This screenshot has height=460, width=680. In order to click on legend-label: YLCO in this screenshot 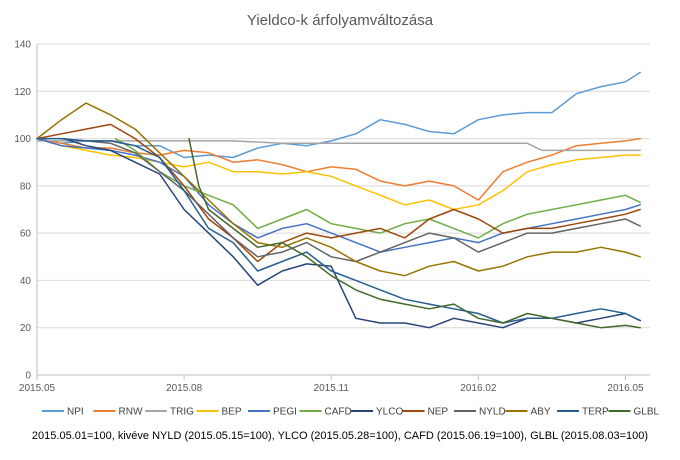, I will do `click(389, 412)`.